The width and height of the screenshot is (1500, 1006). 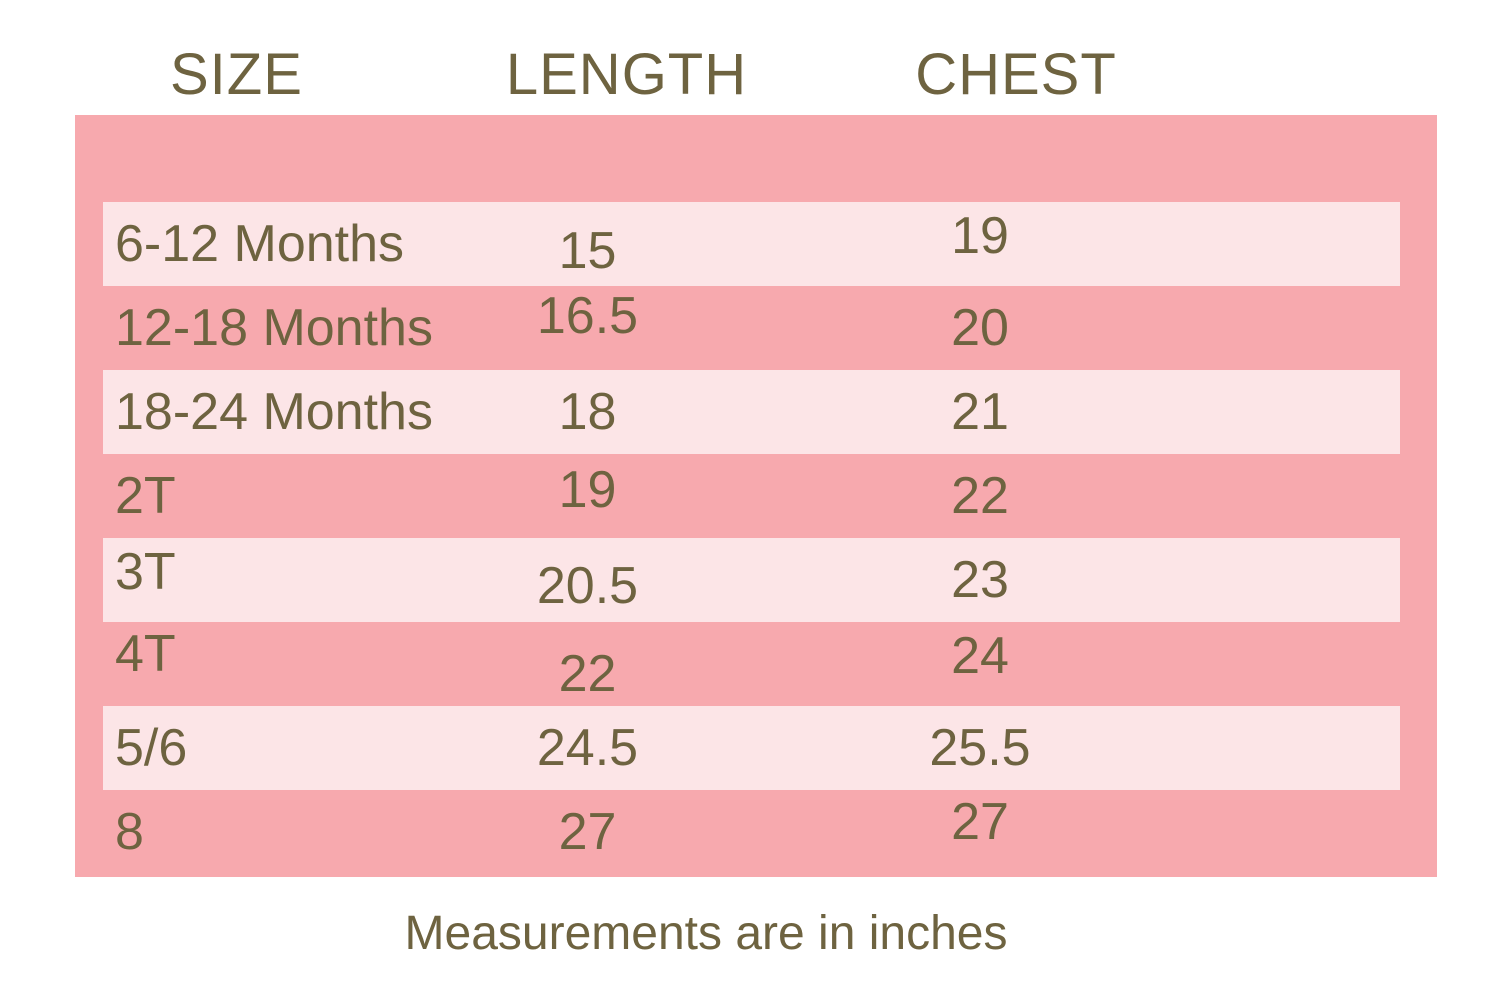 I want to click on table-row: 12-18 Months 16.5 20, so click(x=756, y=328).